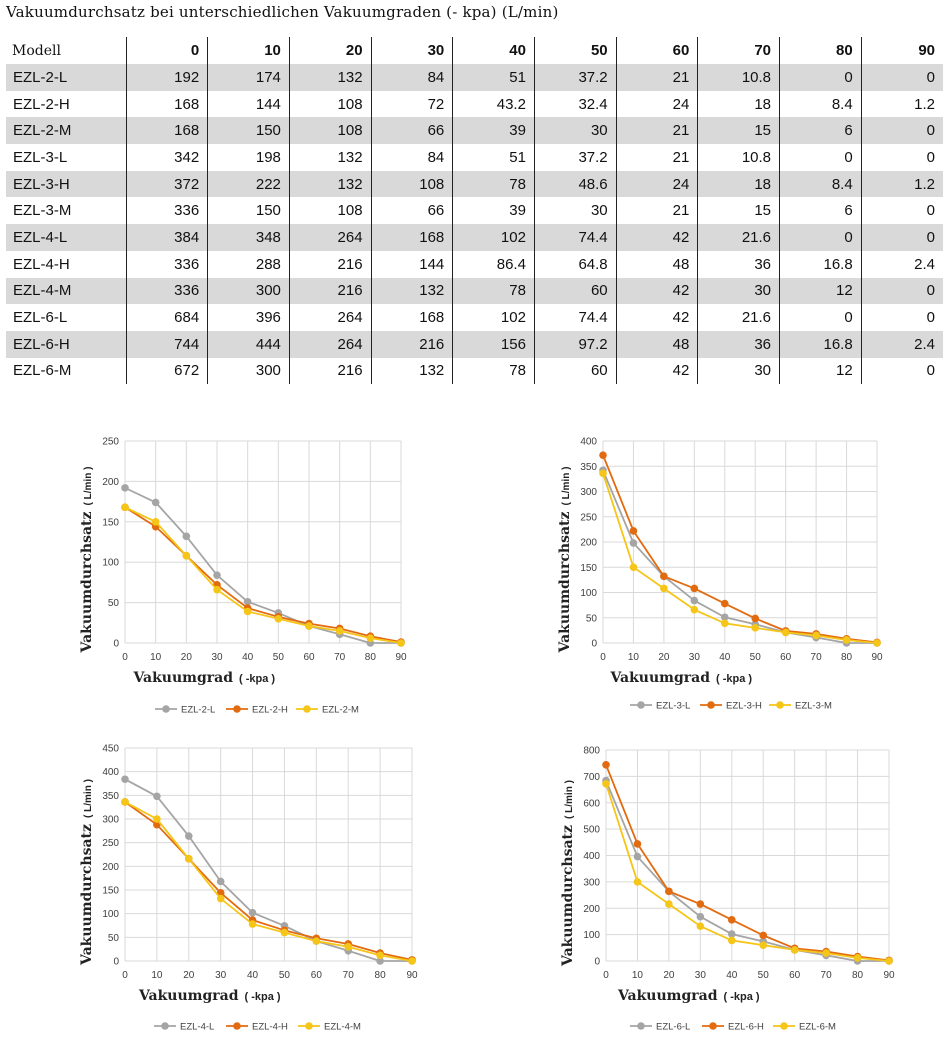 This screenshot has height=1037, width=945. Describe the element at coordinates (566, 486) in the screenshot. I see `y-axis-unit: ( L/min )` at that location.